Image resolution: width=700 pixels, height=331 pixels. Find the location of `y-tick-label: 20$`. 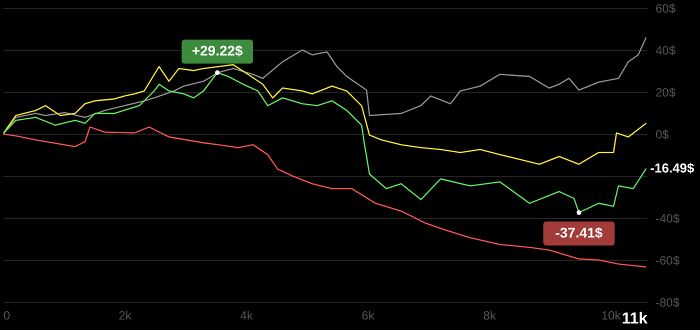

y-tick-label: 20$ is located at coordinates (666, 93).